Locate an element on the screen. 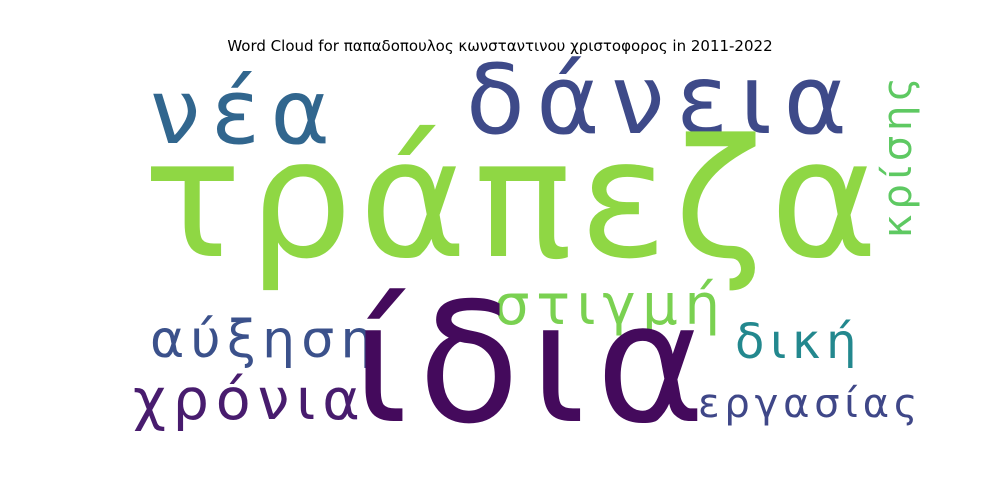  word-nea: νέα is located at coordinates (245, 112).